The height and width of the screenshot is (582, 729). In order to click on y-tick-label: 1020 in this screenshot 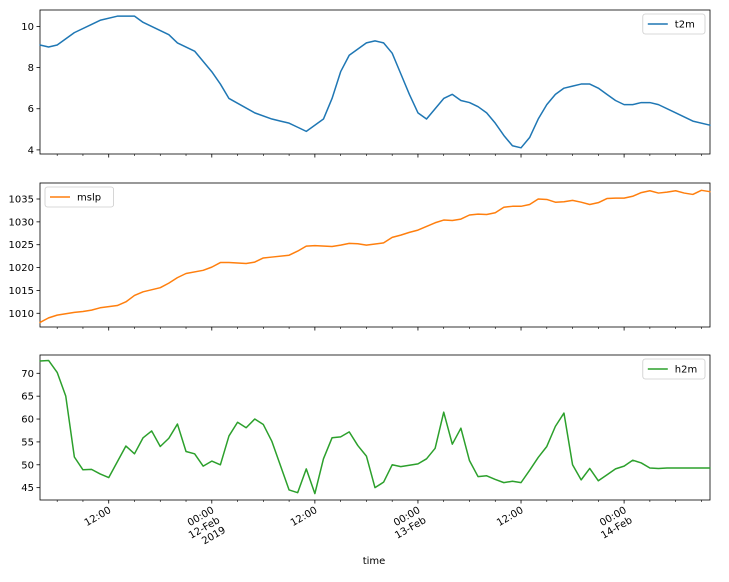, I will do `click(21, 268)`.